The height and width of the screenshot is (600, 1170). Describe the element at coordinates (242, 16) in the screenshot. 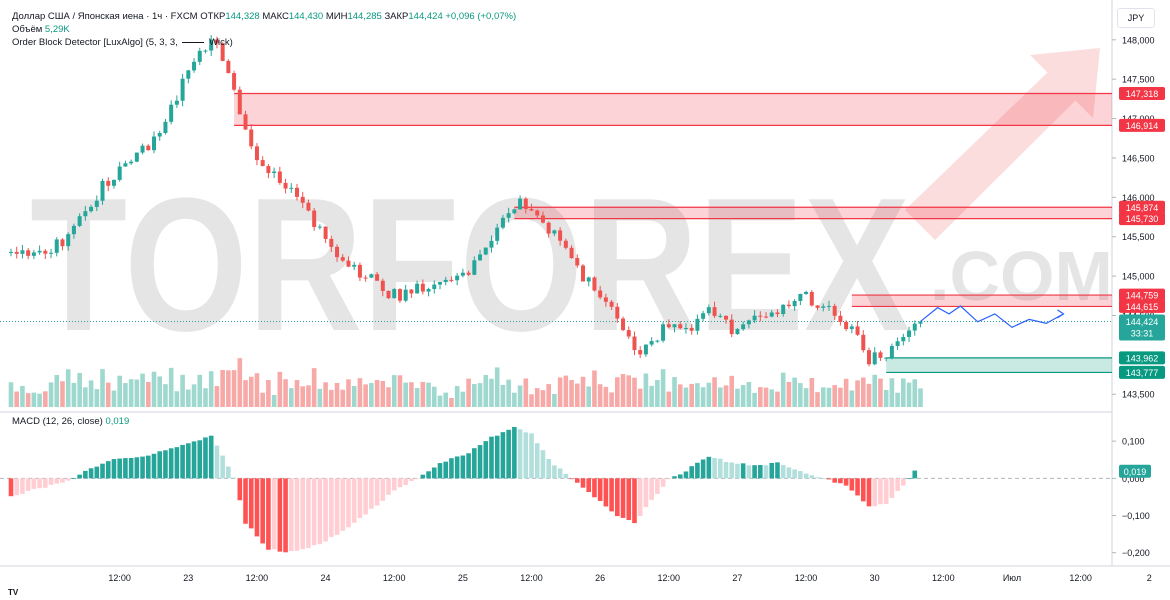

I see `open-value: 144,328` at that location.